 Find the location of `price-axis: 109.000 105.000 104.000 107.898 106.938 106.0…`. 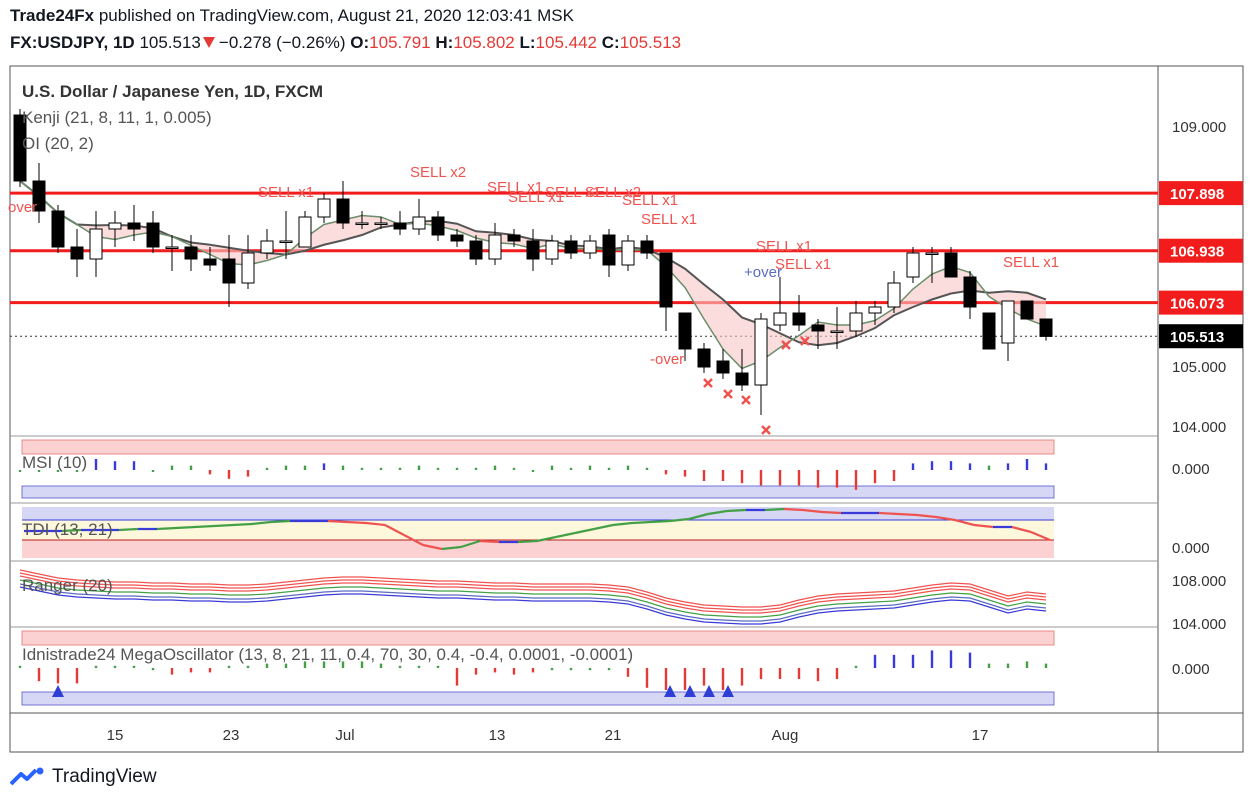

price-axis: 109.000 105.000 104.000 107.898 106.938 106.0… is located at coordinates (1201, 277).